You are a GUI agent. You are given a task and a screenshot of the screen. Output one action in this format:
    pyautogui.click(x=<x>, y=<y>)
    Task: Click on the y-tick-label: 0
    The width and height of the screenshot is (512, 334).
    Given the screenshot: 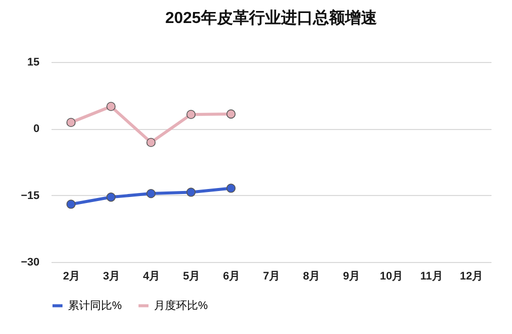 What is the action you would take?
    pyautogui.click(x=36, y=129)
    